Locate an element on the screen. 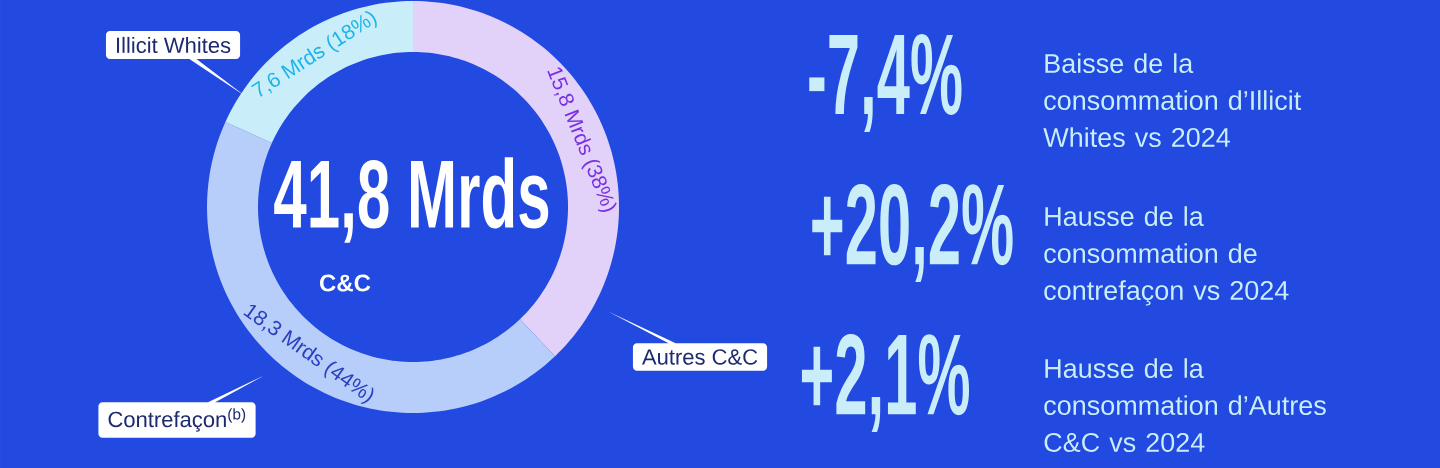  text: +20,2% is located at coordinates (912, 233).